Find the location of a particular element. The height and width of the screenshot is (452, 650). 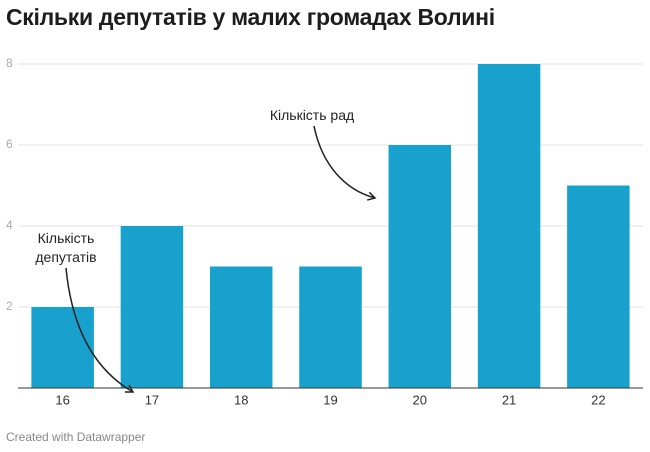

y-tick-label: 8 is located at coordinates (9, 63).